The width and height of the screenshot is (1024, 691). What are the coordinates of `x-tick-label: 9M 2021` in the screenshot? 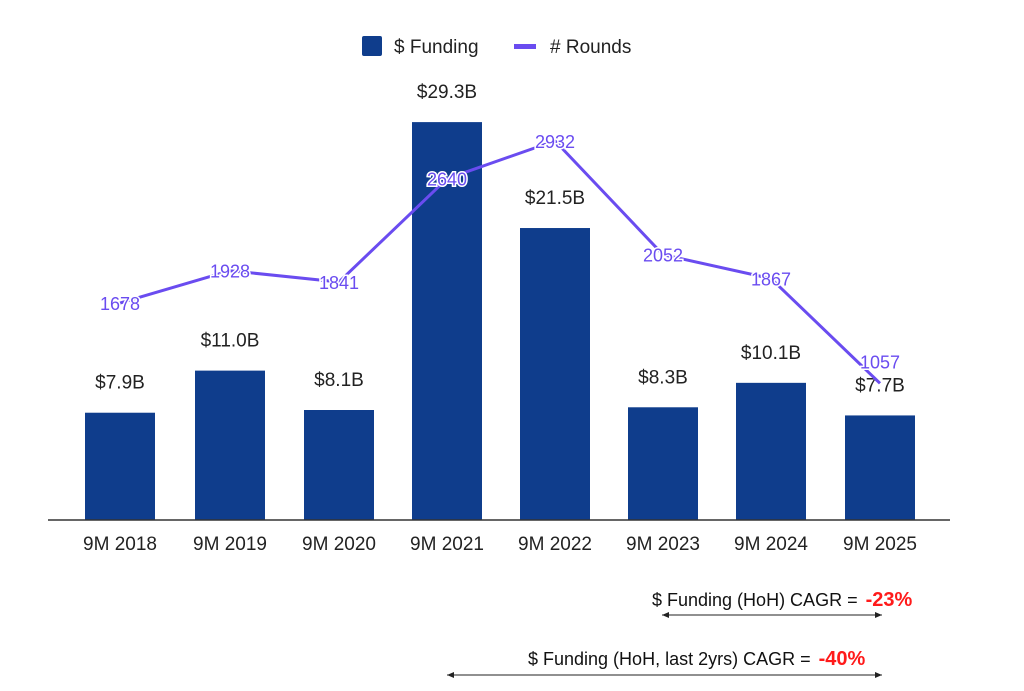 It's located at (447, 544).